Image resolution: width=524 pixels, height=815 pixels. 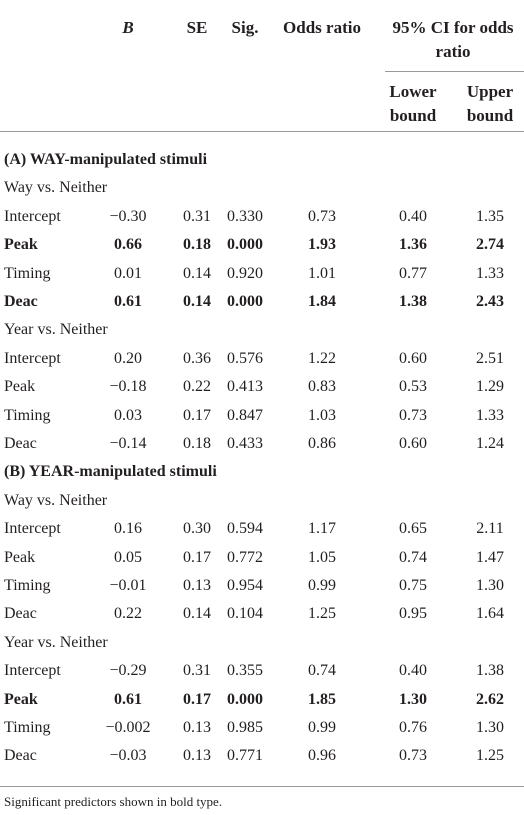 What do you see at coordinates (245, 443) in the screenshot?
I see `cell-value: 0.433` at bounding box center [245, 443].